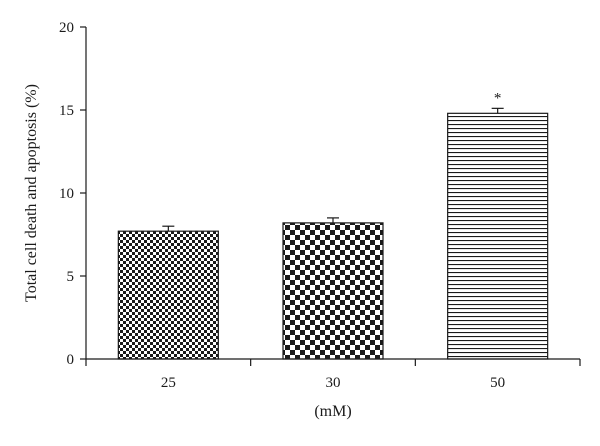  I want to click on x-tick-label-25: 25, so click(168, 383).